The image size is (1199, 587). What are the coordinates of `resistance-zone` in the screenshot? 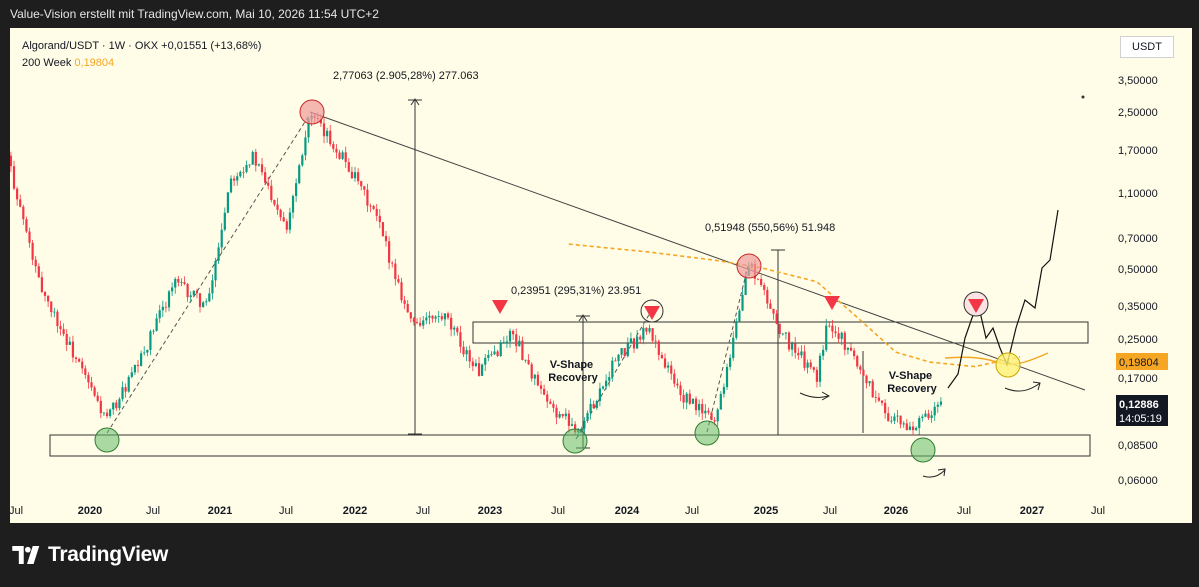 It's located at (780, 332).